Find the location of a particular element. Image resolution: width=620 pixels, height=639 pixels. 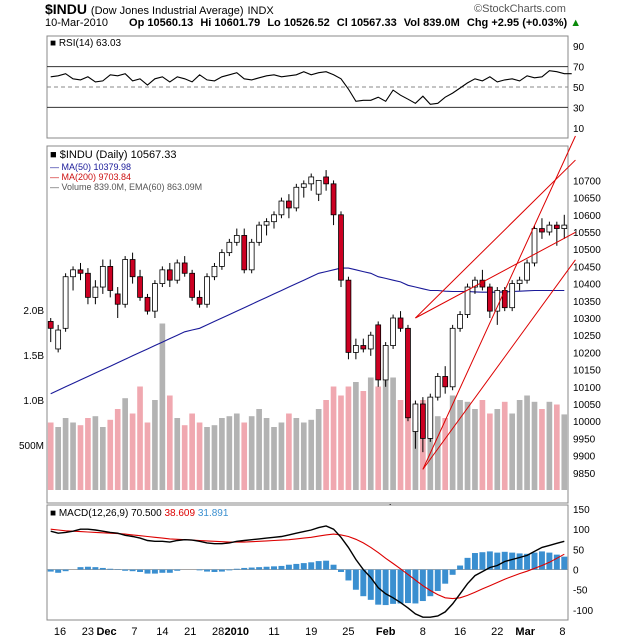

date-axis-label: Dec is located at coordinates (106, 632).